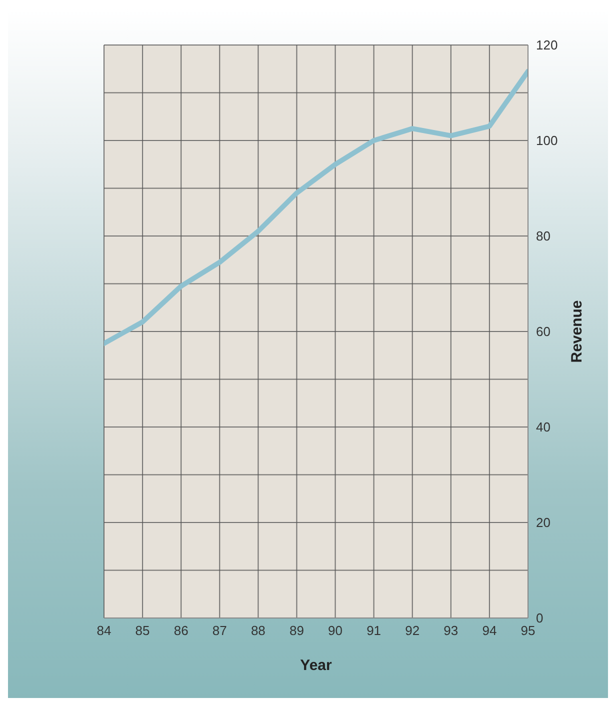 The width and height of the screenshot is (616, 706). What do you see at coordinates (543, 332) in the screenshot?
I see `y-tick-label: 60` at bounding box center [543, 332].